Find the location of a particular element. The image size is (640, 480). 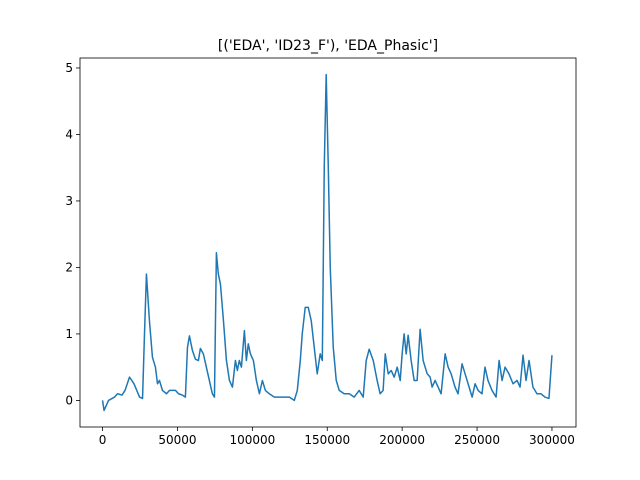

x-tick-label: 200000 is located at coordinates (402, 440).